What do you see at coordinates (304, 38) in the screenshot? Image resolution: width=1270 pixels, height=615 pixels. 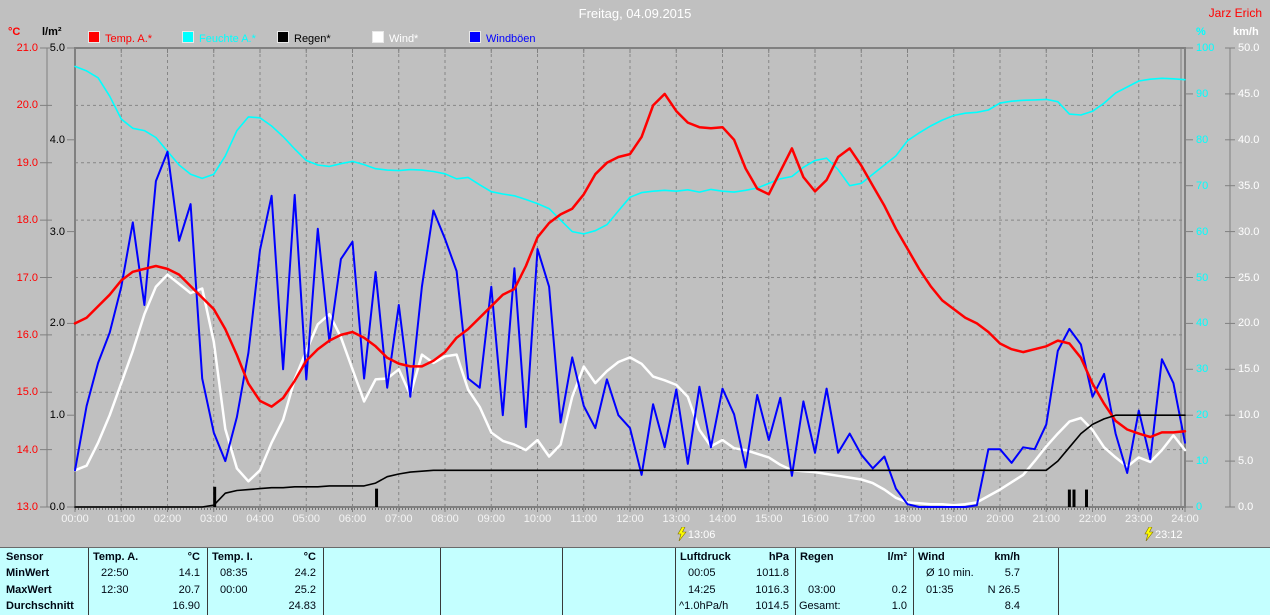 I see `legend-item-3: Regen*` at bounding box center [304, 38].